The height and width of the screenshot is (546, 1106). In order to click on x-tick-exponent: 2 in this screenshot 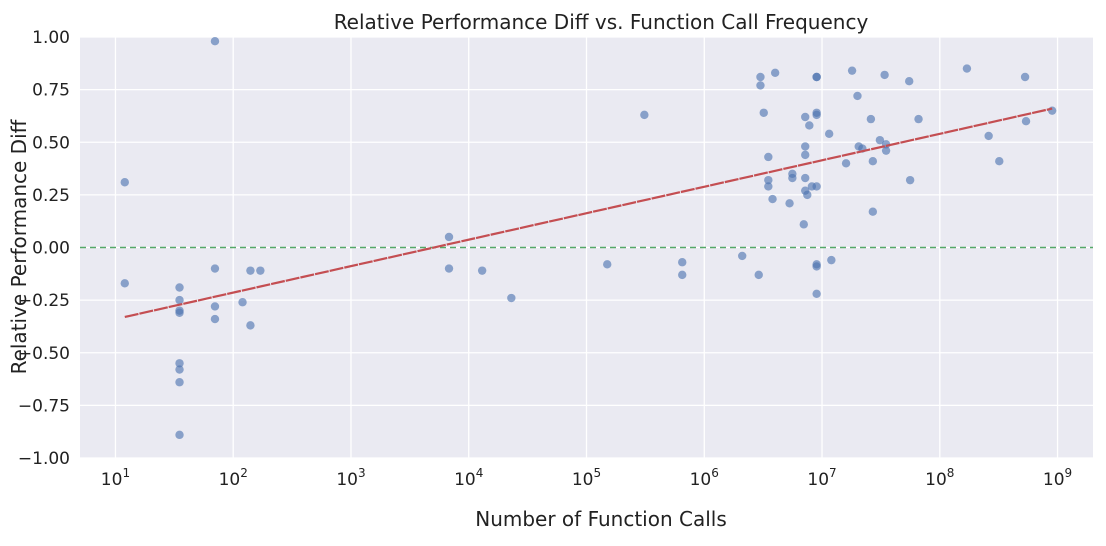, I will do `click(244, 473)`.